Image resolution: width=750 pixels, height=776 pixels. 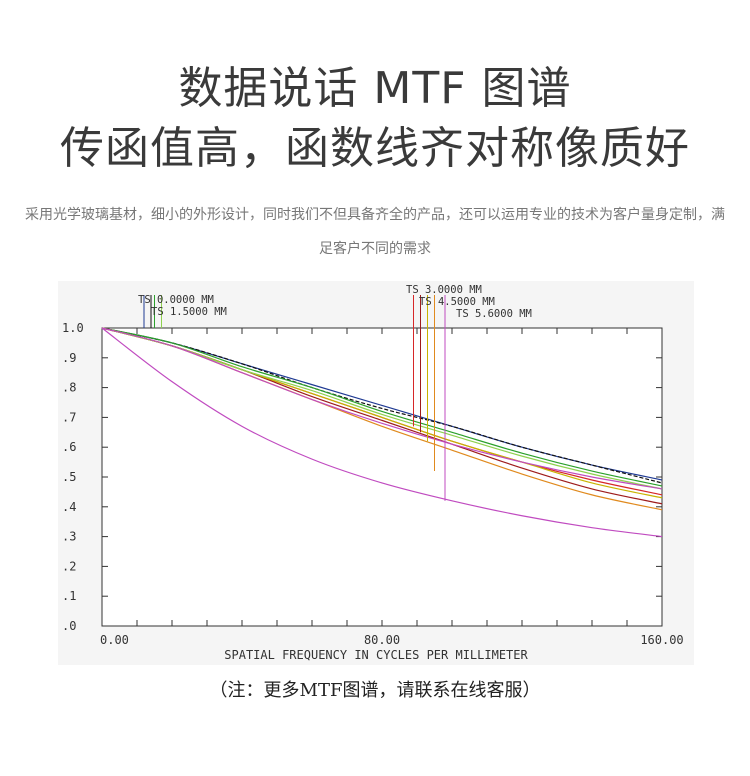 I want to click on y-tick-label: .1, so click(x=69, y=596).